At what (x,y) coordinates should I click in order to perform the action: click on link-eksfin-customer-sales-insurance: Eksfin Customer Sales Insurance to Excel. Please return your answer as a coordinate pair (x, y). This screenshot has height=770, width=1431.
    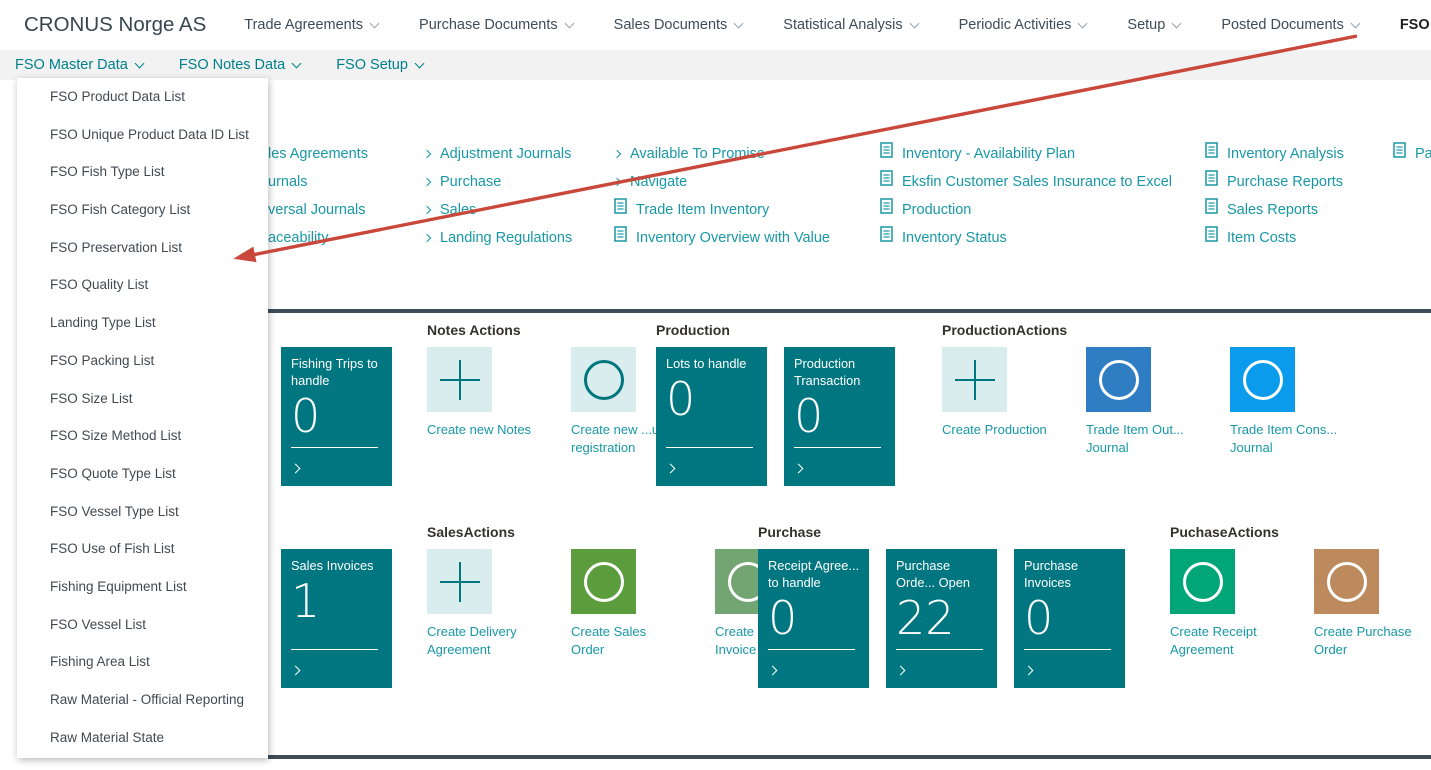
    Looking at the image, I should click on (1026, 182).